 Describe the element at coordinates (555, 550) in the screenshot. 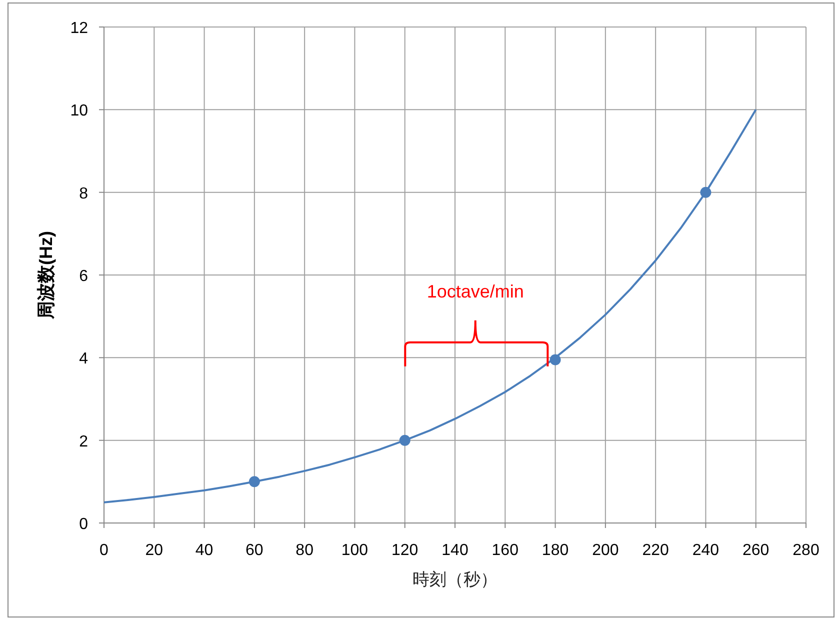

I see `x-tick-label: 180` at that location.